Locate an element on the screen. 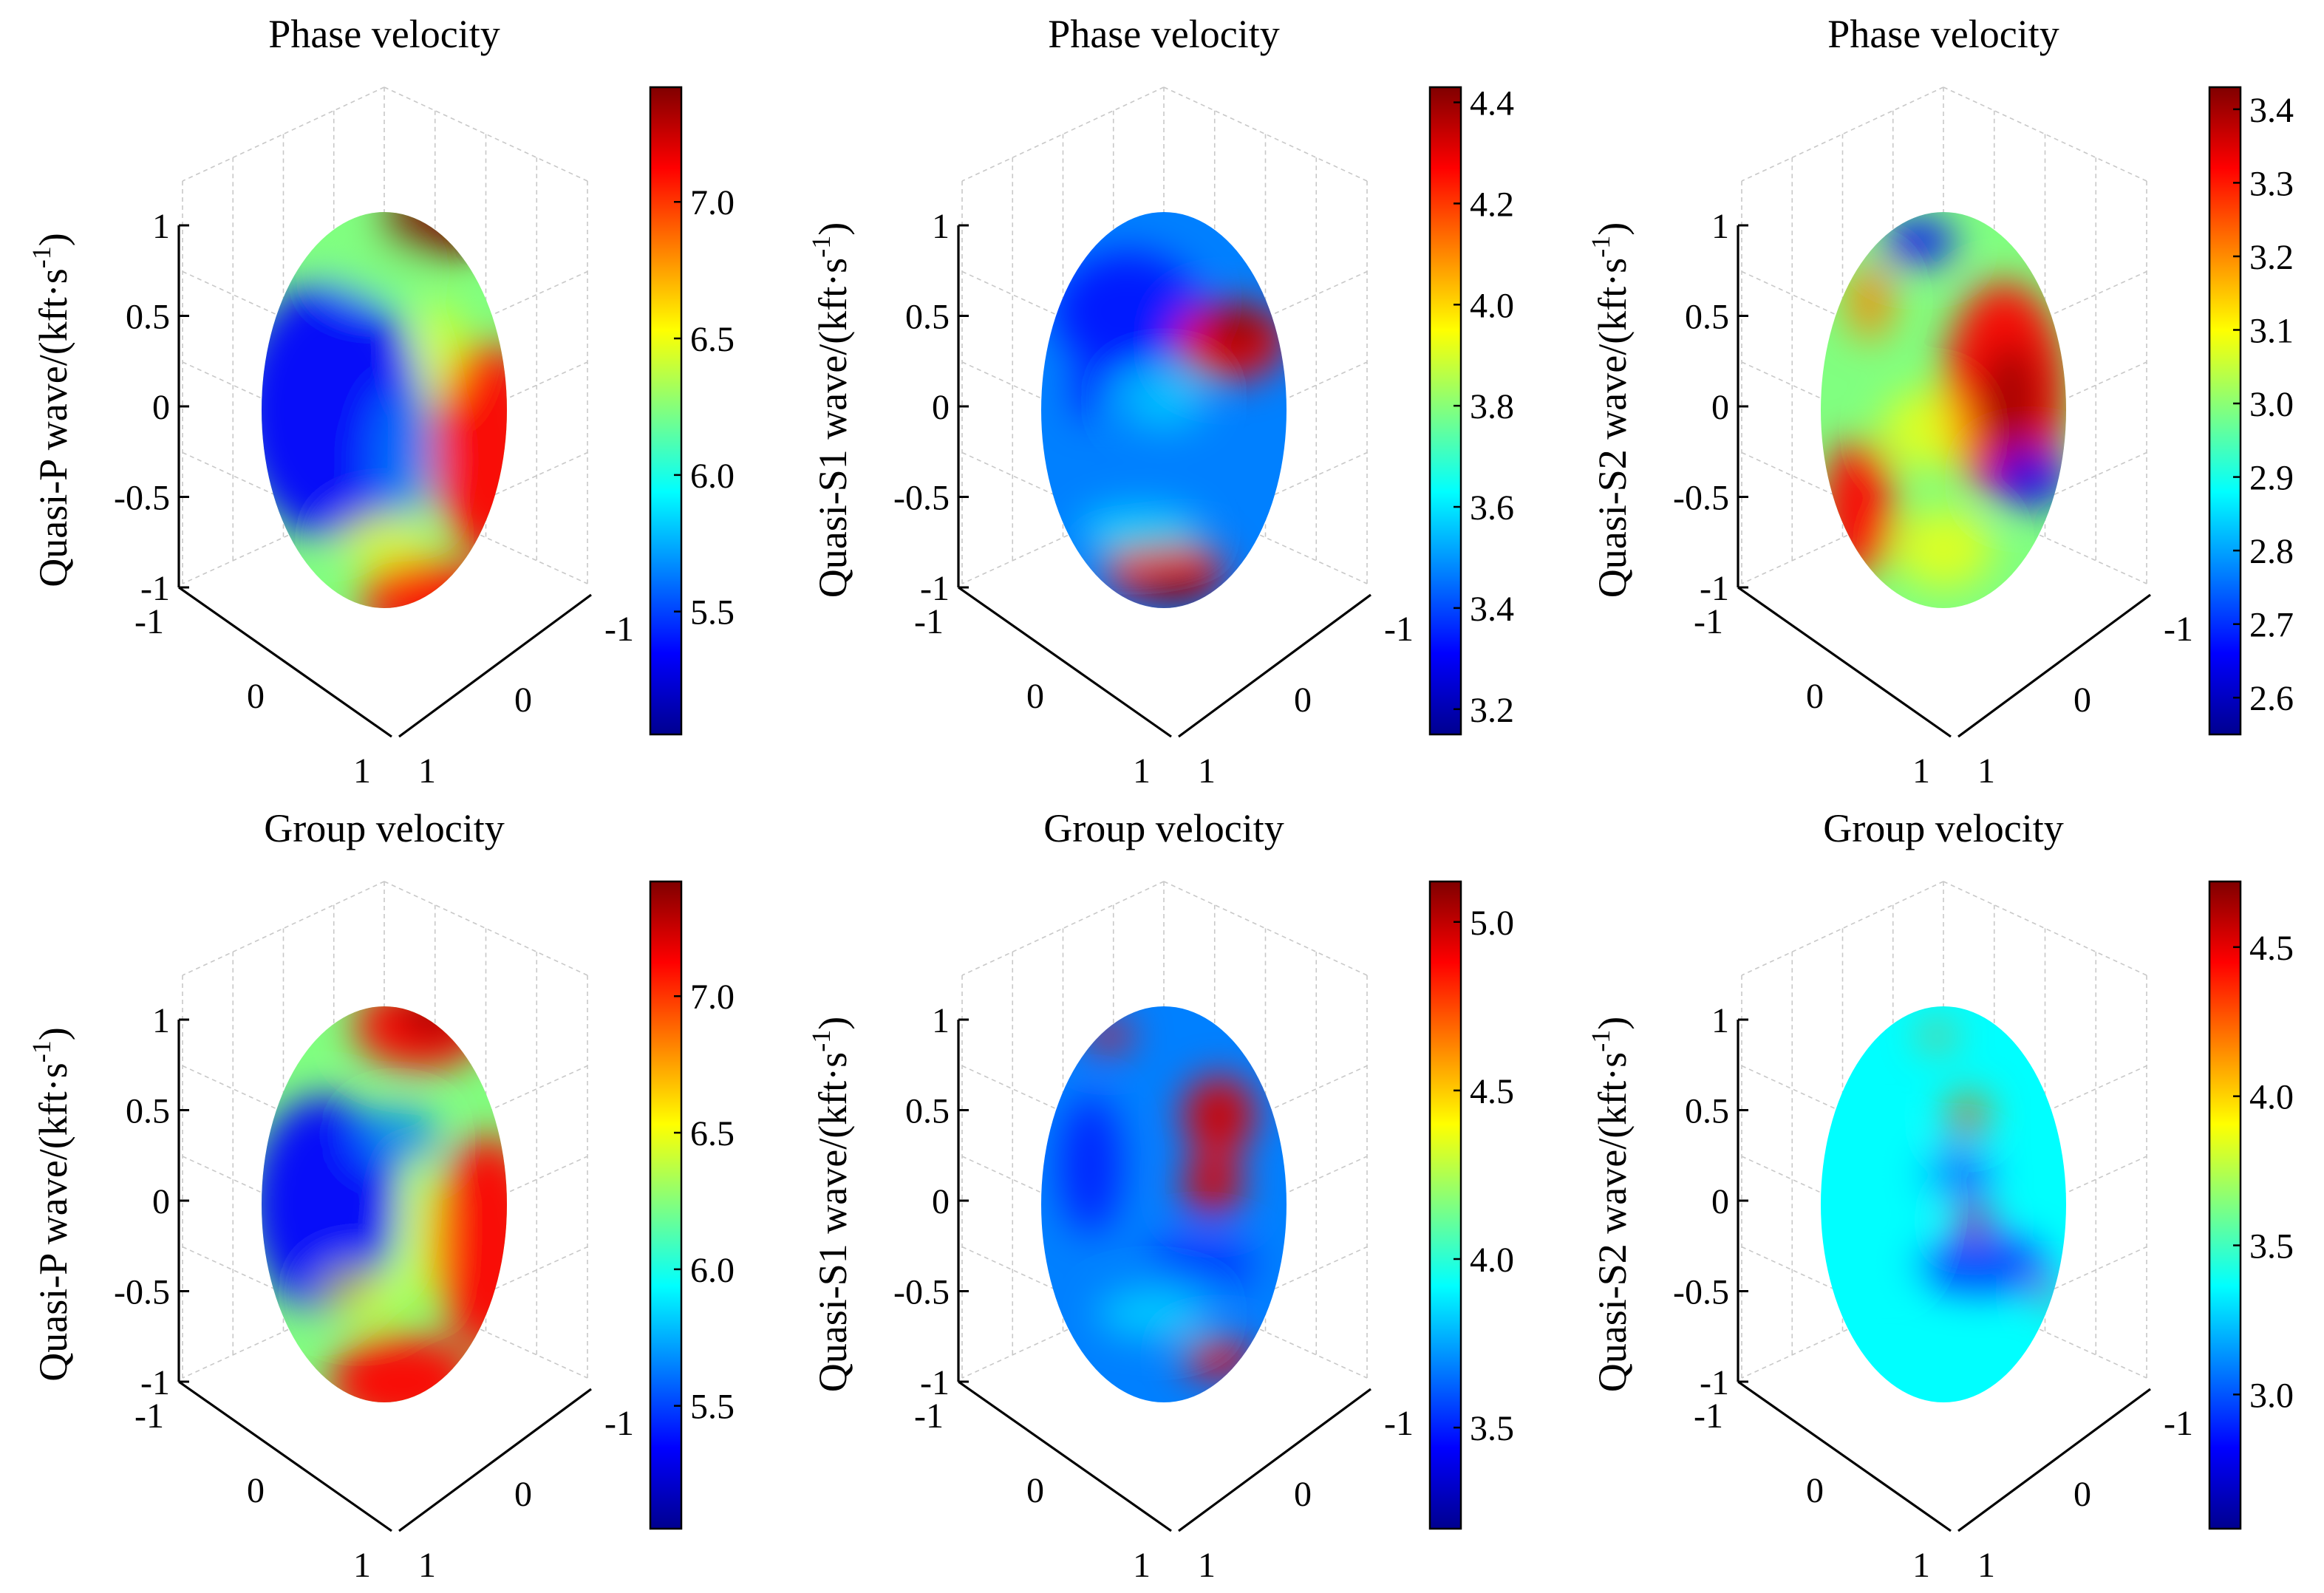  z-tick-label: 0.5 is located at coordinates (927, 317).